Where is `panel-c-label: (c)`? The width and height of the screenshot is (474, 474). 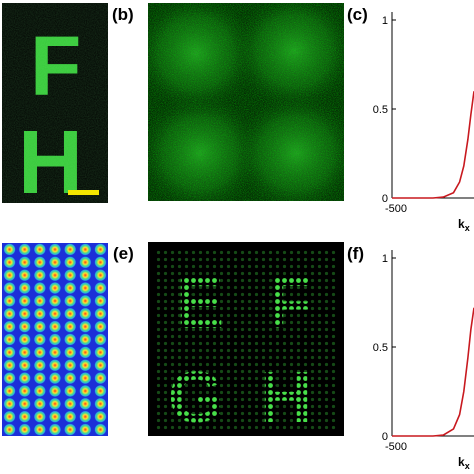
panel-c-label: (c) is located at coordinates (357, 14).